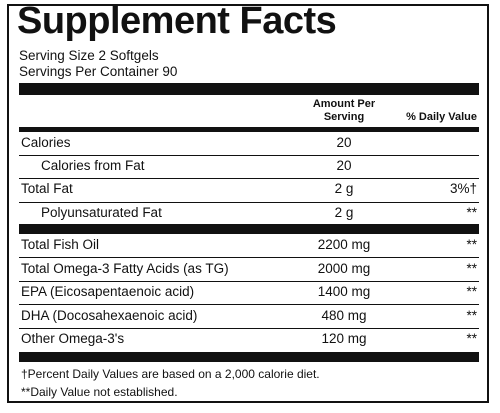 This screenshot has height=413, width=500. Describe the element at coordinates (108, 291) in the screenshot. I see `row-name: EPA (Eicosapentaenoic acid)` at that location.